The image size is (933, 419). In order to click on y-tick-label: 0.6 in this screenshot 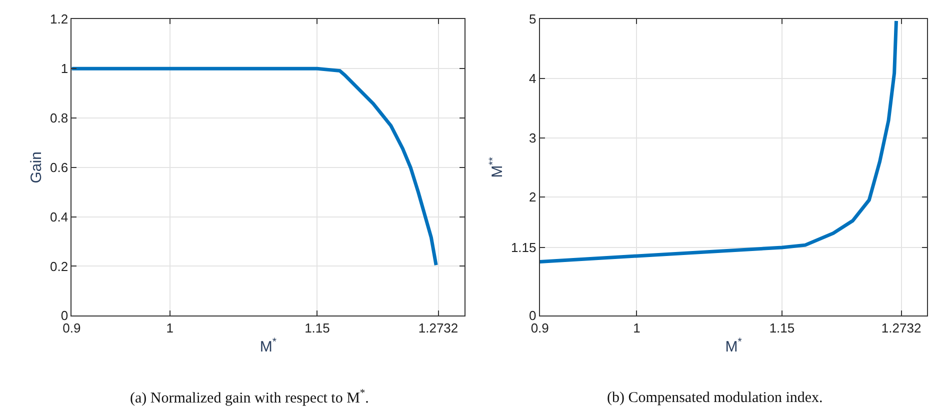, I will do `click(59, 167)`.